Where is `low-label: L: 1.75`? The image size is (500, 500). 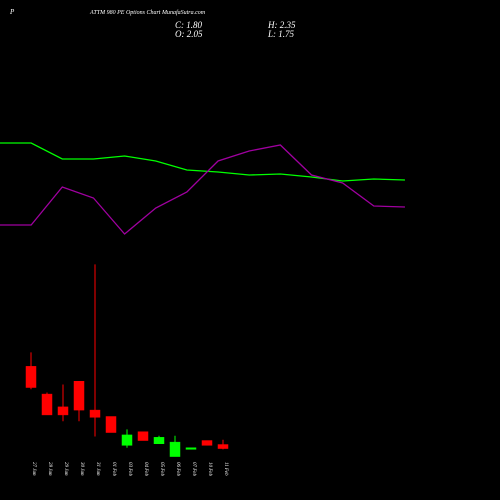
low-label: L: 1.75 is located at coordinates (281, 34).